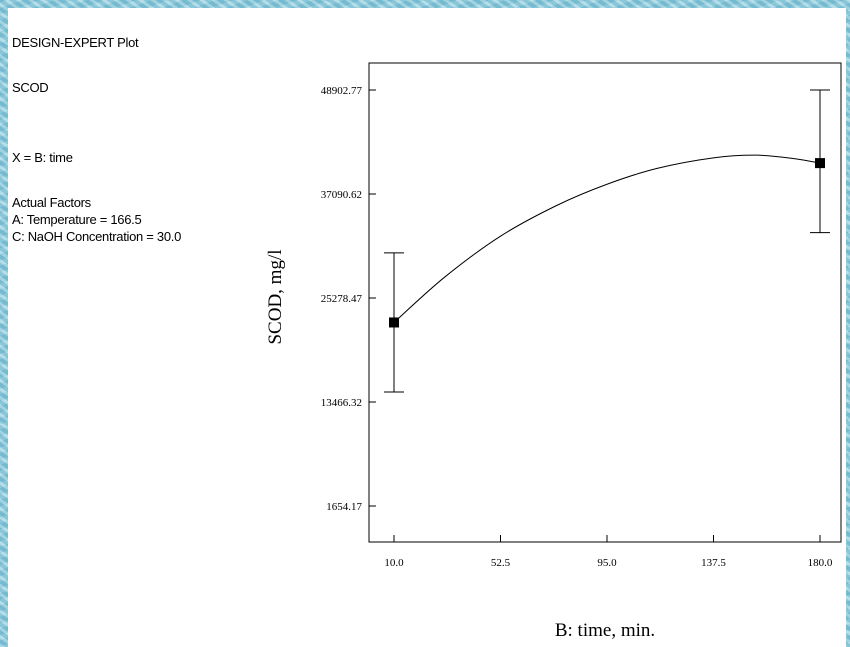 The image size is (850, 647). I want to click on response-info: SCOD, so click(30, 87).